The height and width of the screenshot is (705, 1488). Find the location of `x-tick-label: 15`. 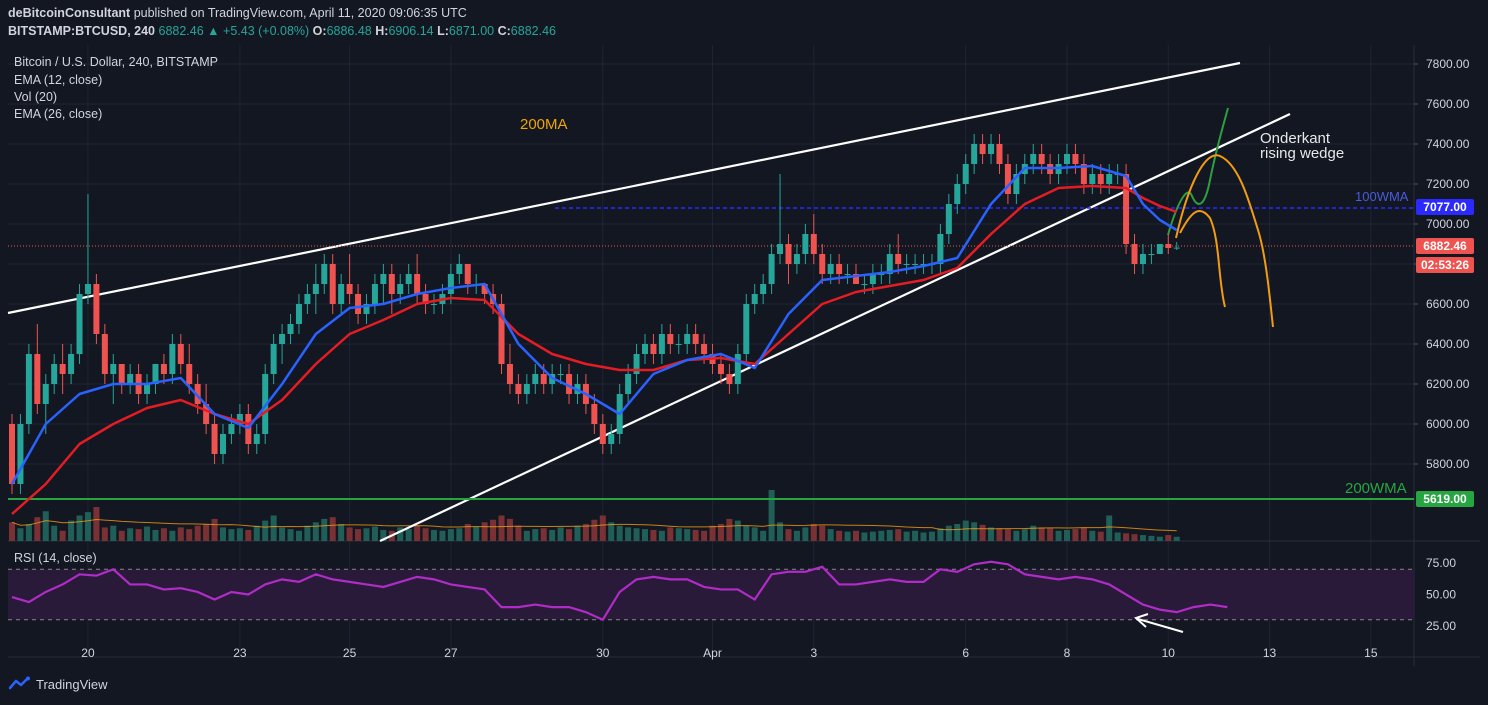

x-tick-label: 15 is located at coordinates (1371, 653).